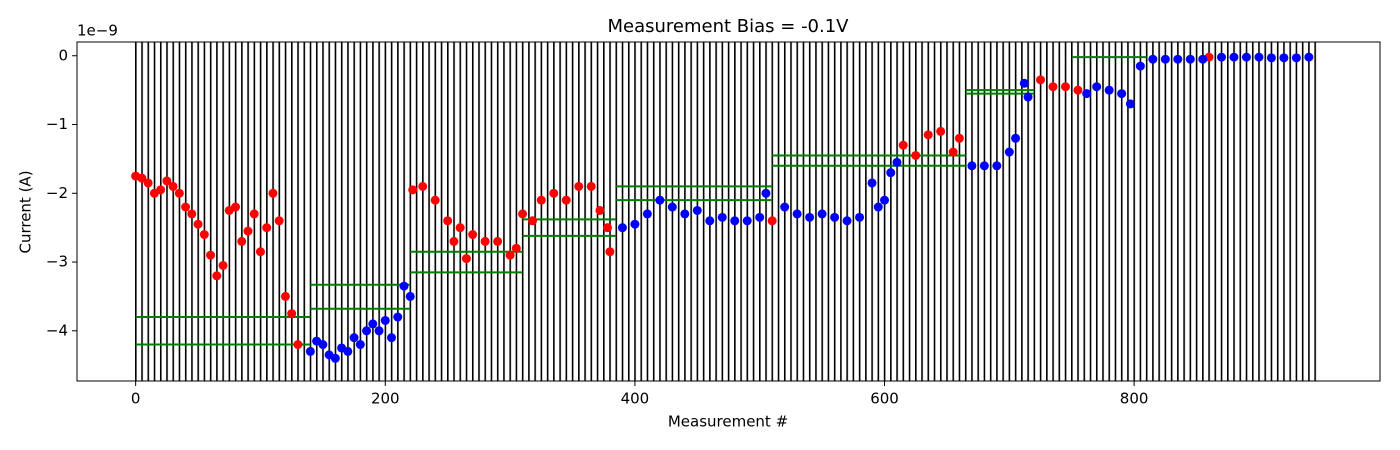 This screenshot has height=450, width=1400. I want to click on y-tick-label: −4, so click(57, 330).